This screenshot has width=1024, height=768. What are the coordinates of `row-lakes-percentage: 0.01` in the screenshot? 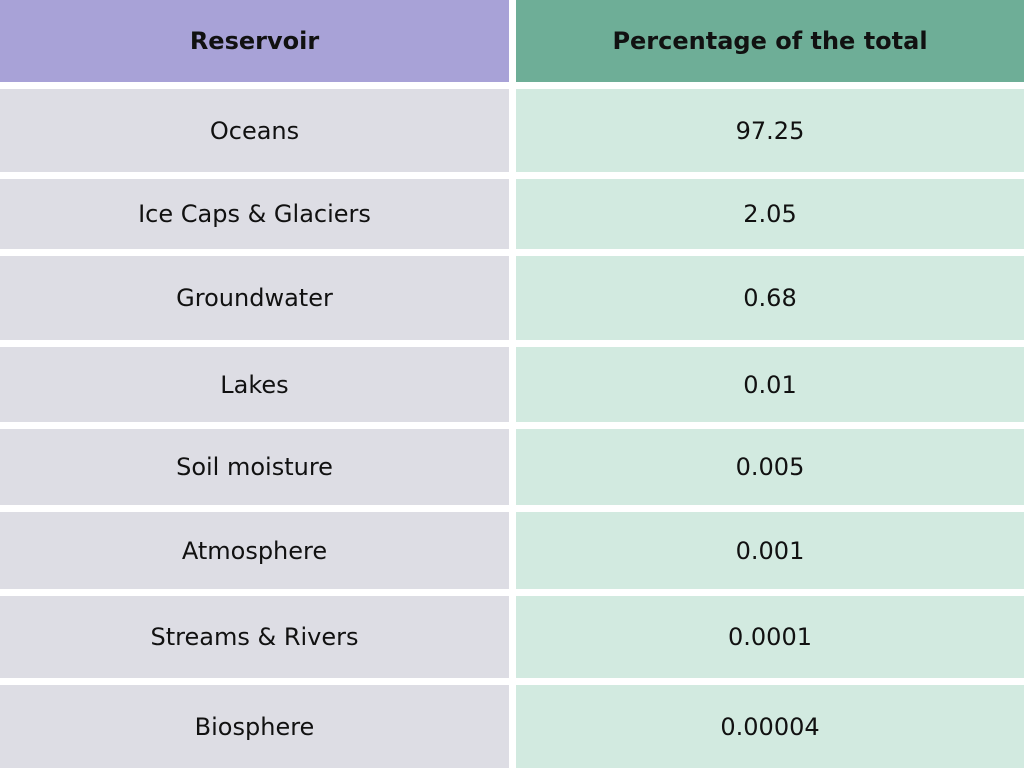 It's located at (770, 384).